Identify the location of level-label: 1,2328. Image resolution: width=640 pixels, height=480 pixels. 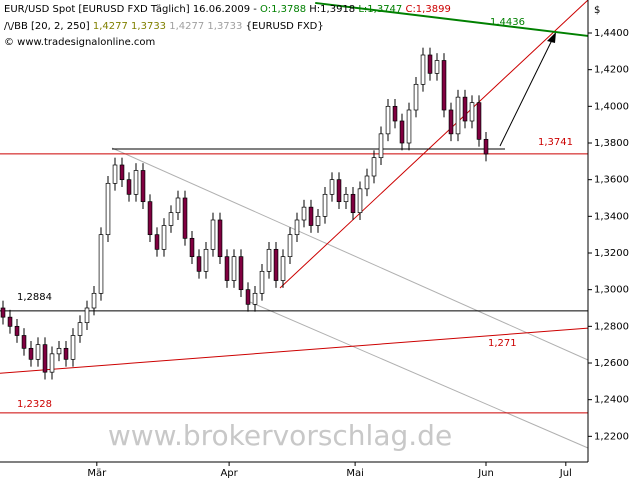
(34, 404).